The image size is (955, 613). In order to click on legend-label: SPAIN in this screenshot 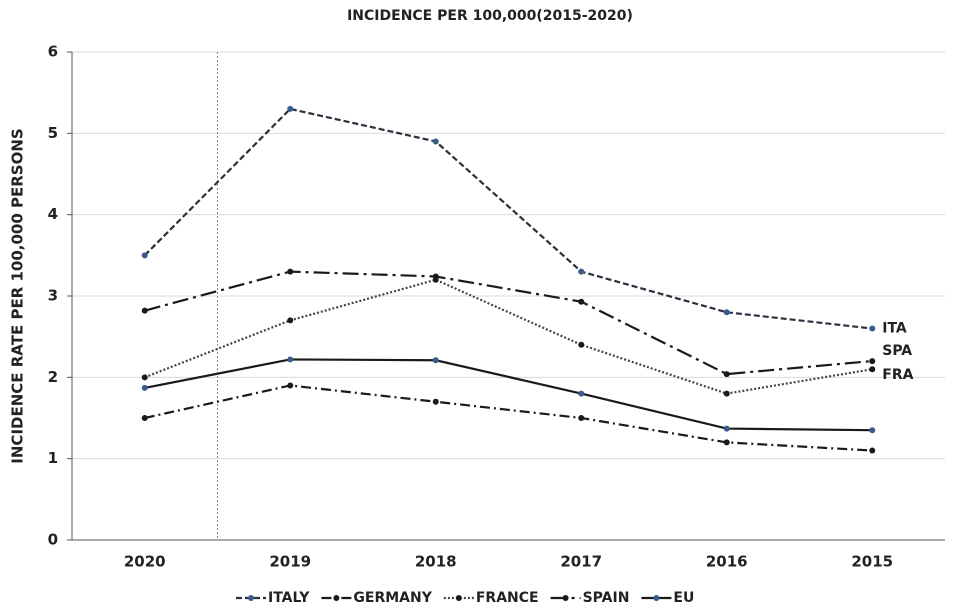, I will do `click(606, 598)`.